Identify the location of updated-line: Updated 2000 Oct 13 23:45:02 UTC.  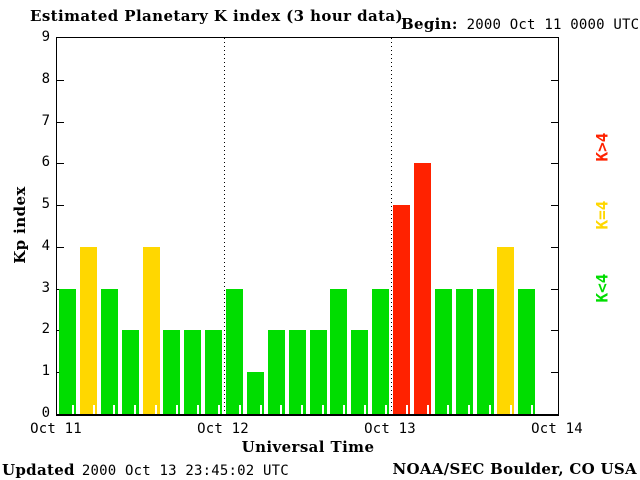
(145, 469).